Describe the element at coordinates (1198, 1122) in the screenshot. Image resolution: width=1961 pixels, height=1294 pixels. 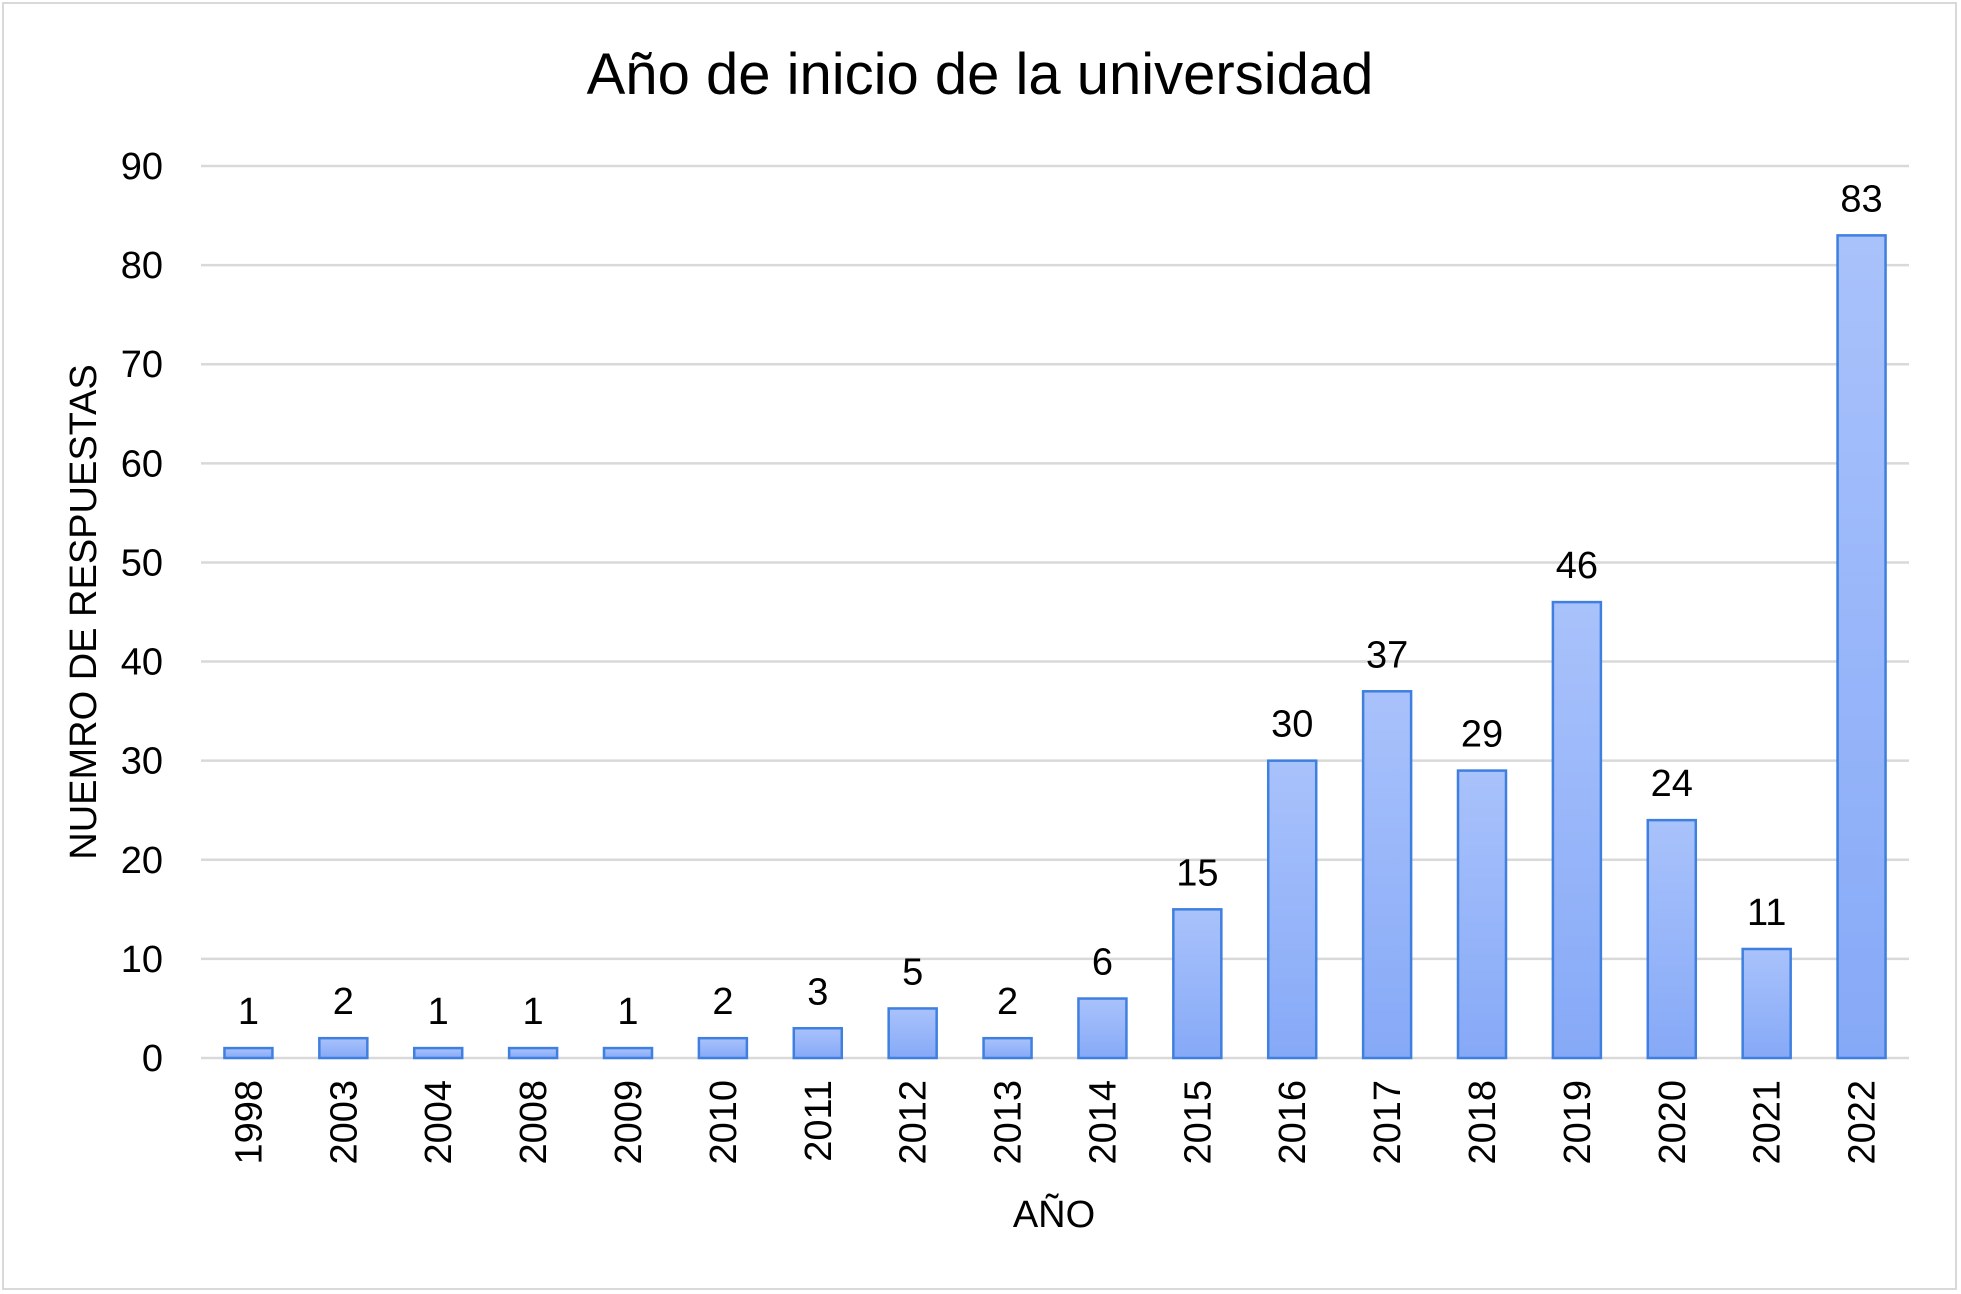
I see `x-tick-label: 2015` at that location.